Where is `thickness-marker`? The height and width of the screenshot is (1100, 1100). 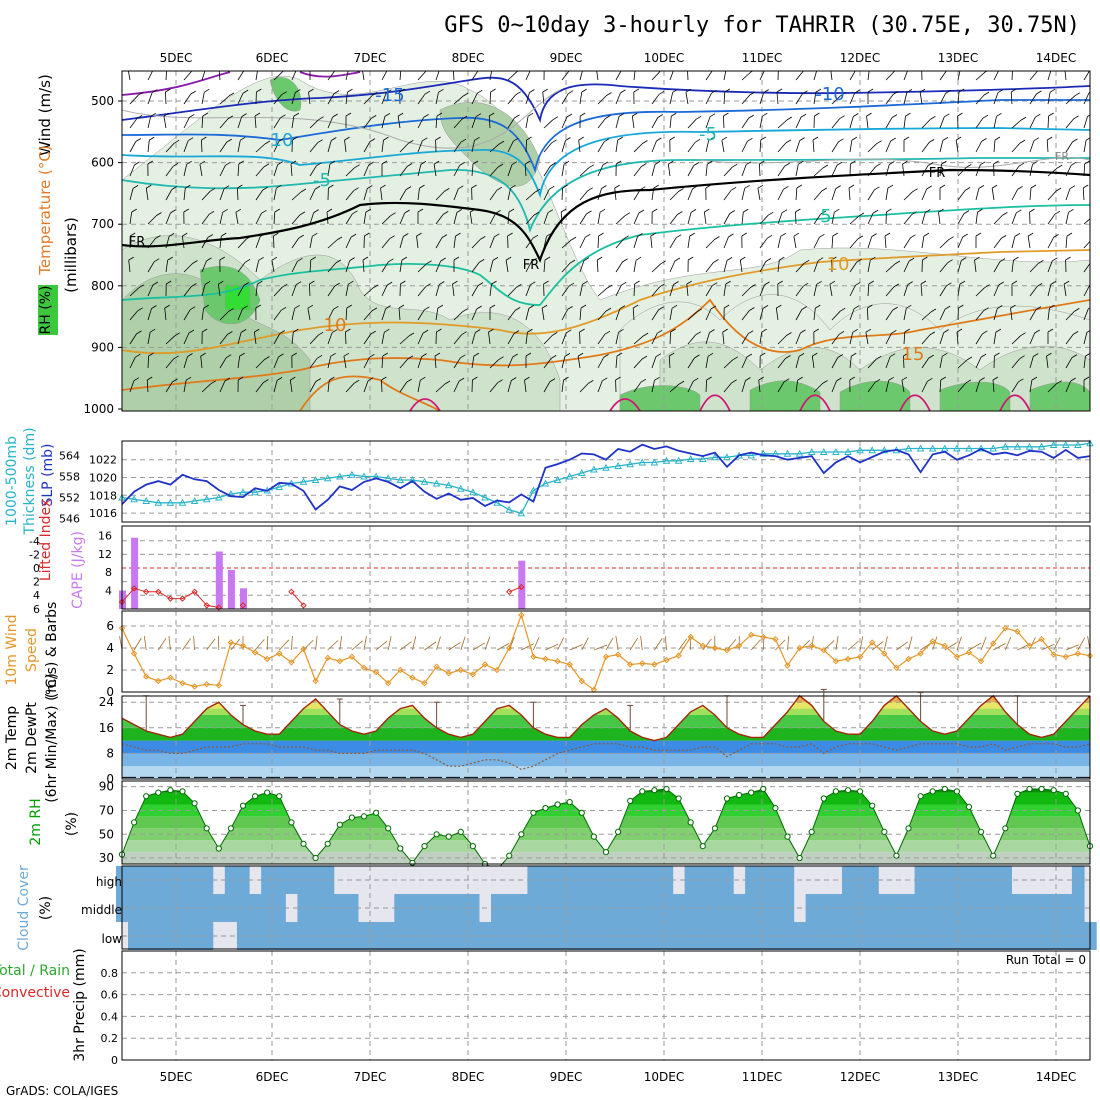
thickness-marker is located at coordinates (497, 502).